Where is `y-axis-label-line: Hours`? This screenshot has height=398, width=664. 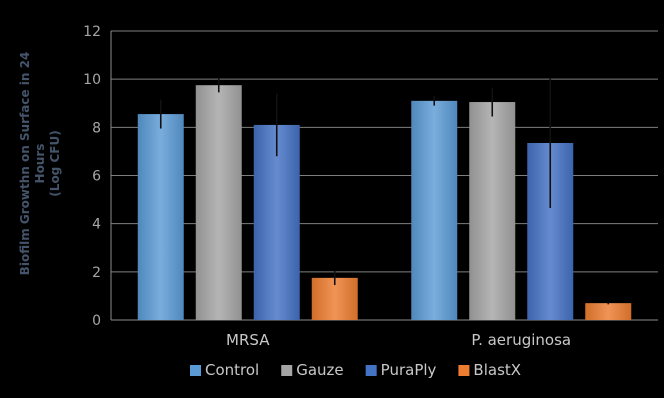 y-axis-label-line: Hours is located at coordinates (40, 164).